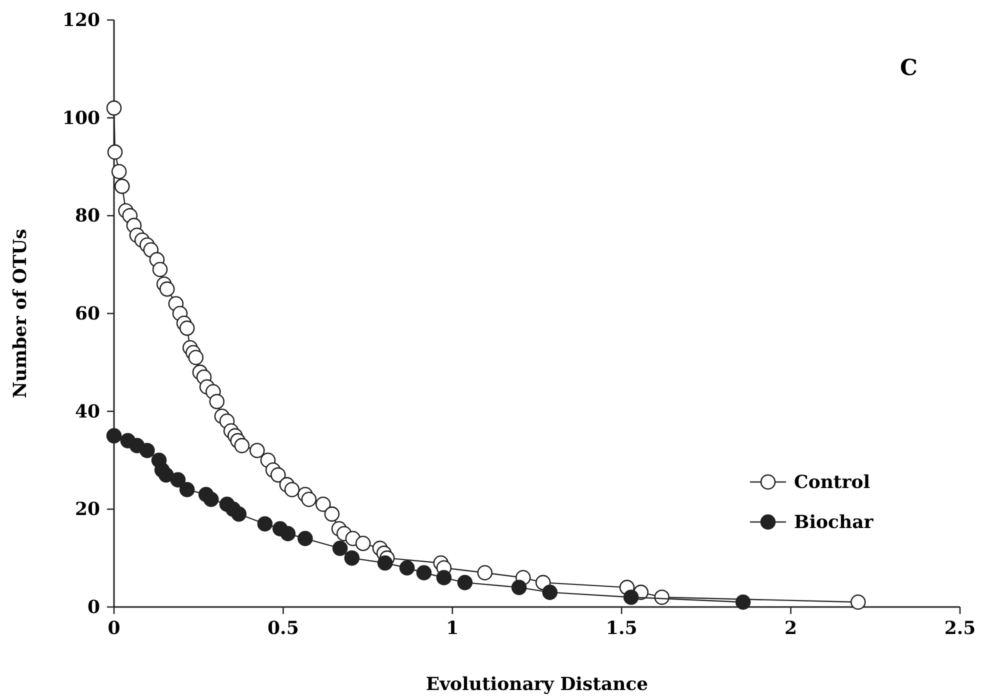 Image resolution: width=985 pixels, height=700 pixels. Describe the element at coordinates (622, 628) in the screenshot. I see `x-tick-label: 1.5` at that location.